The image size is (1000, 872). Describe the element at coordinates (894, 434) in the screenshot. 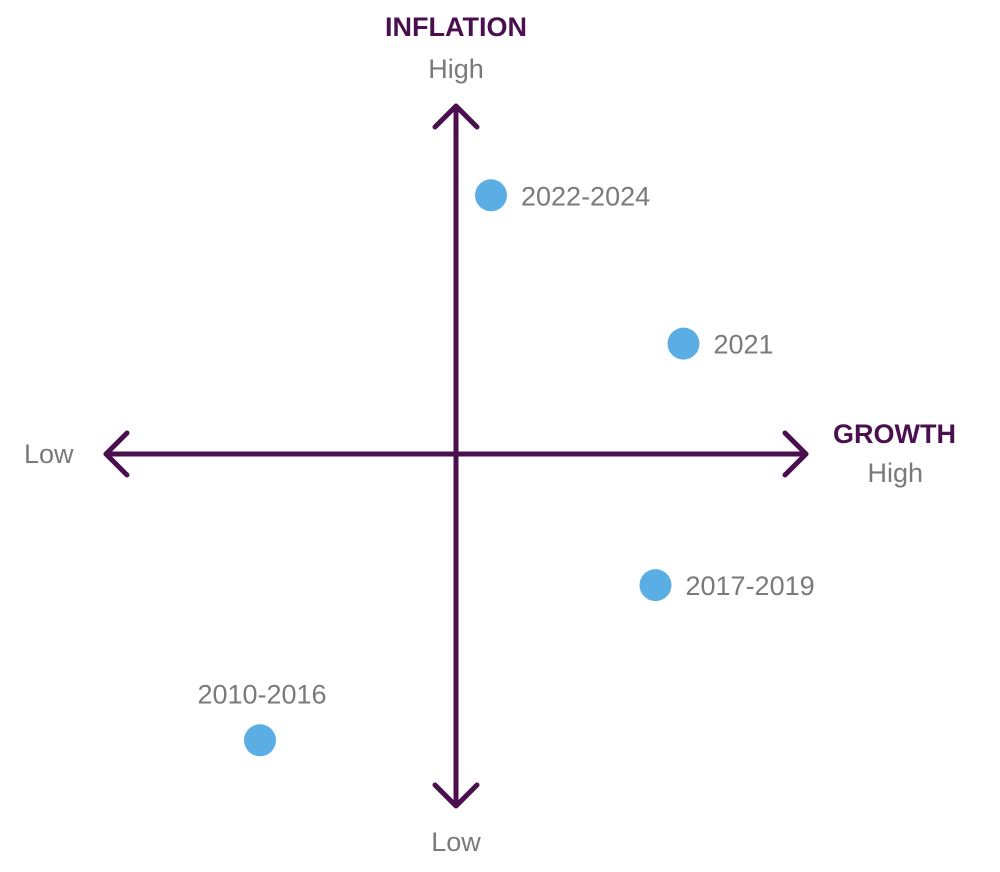

I see `growth-axis-title: GROWTH` at that location.